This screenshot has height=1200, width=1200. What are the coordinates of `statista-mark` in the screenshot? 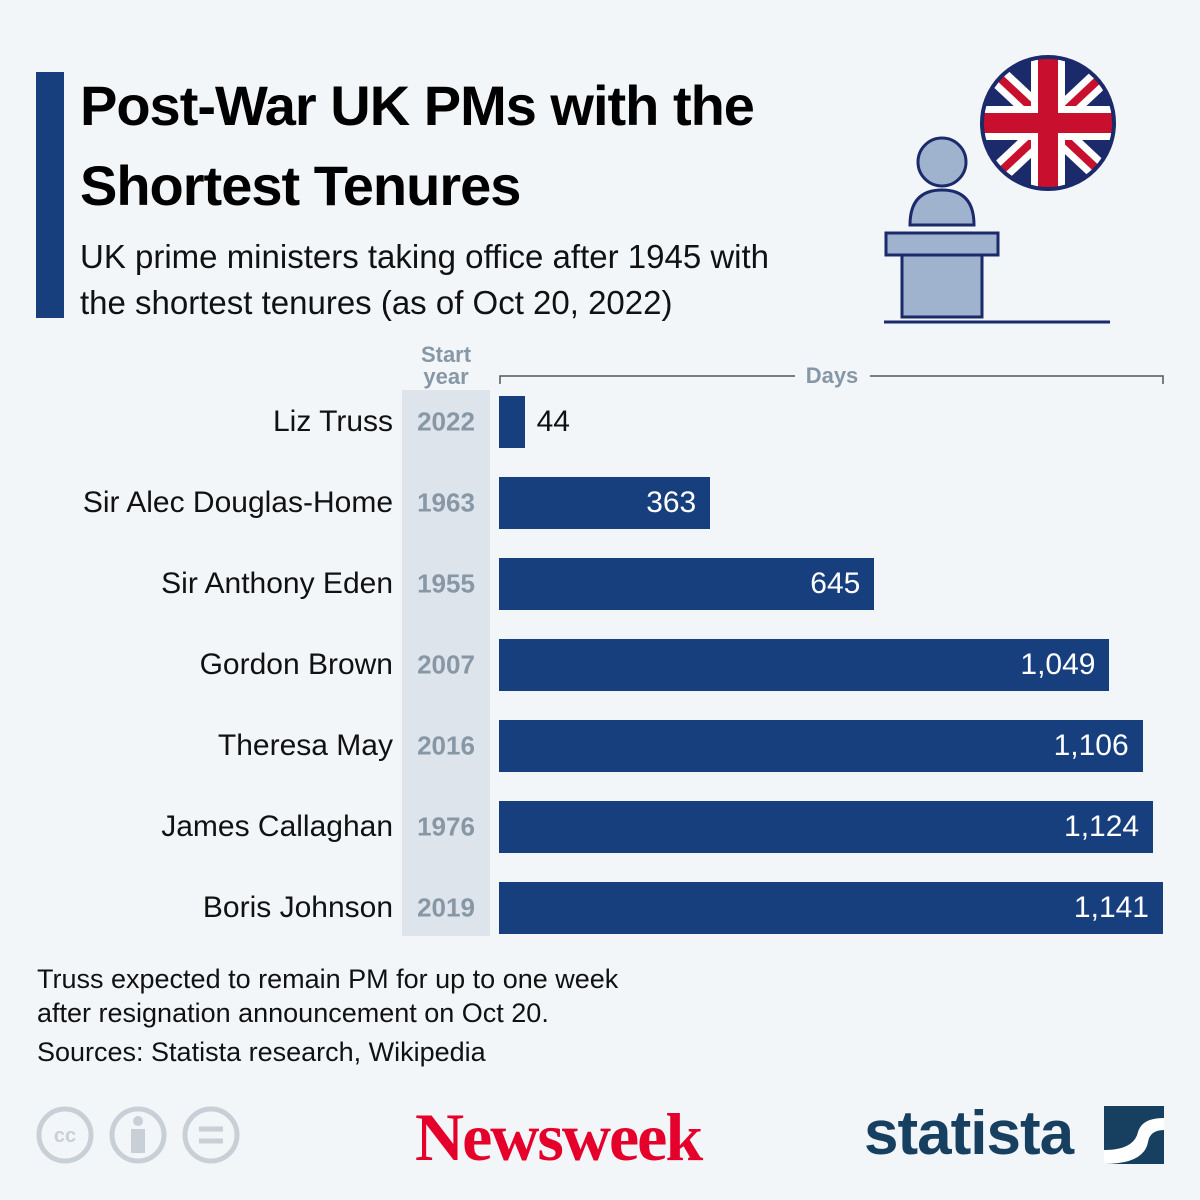 It's located at (1134, 1135).